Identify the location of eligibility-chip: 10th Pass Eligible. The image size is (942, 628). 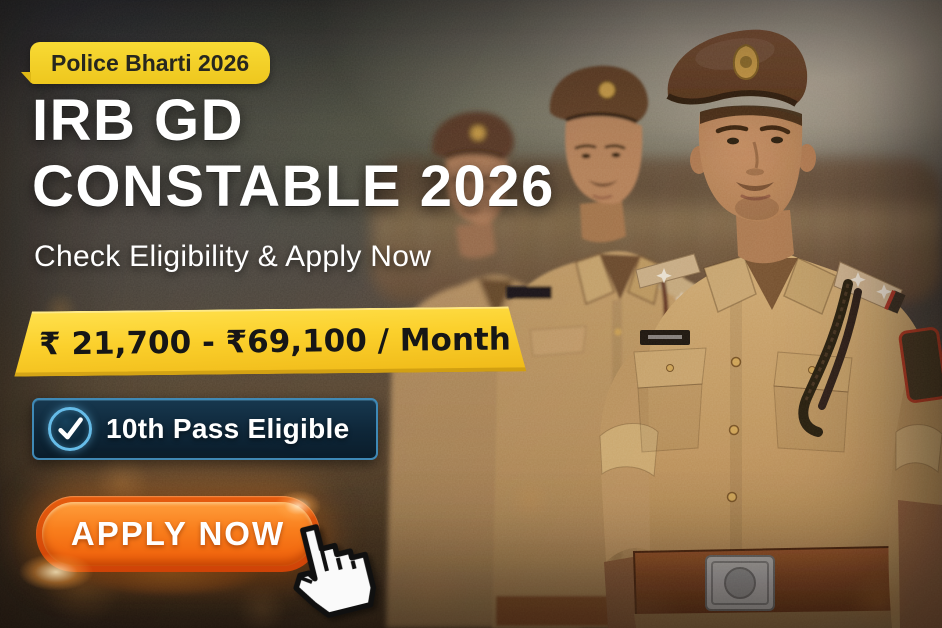
(205, 429).